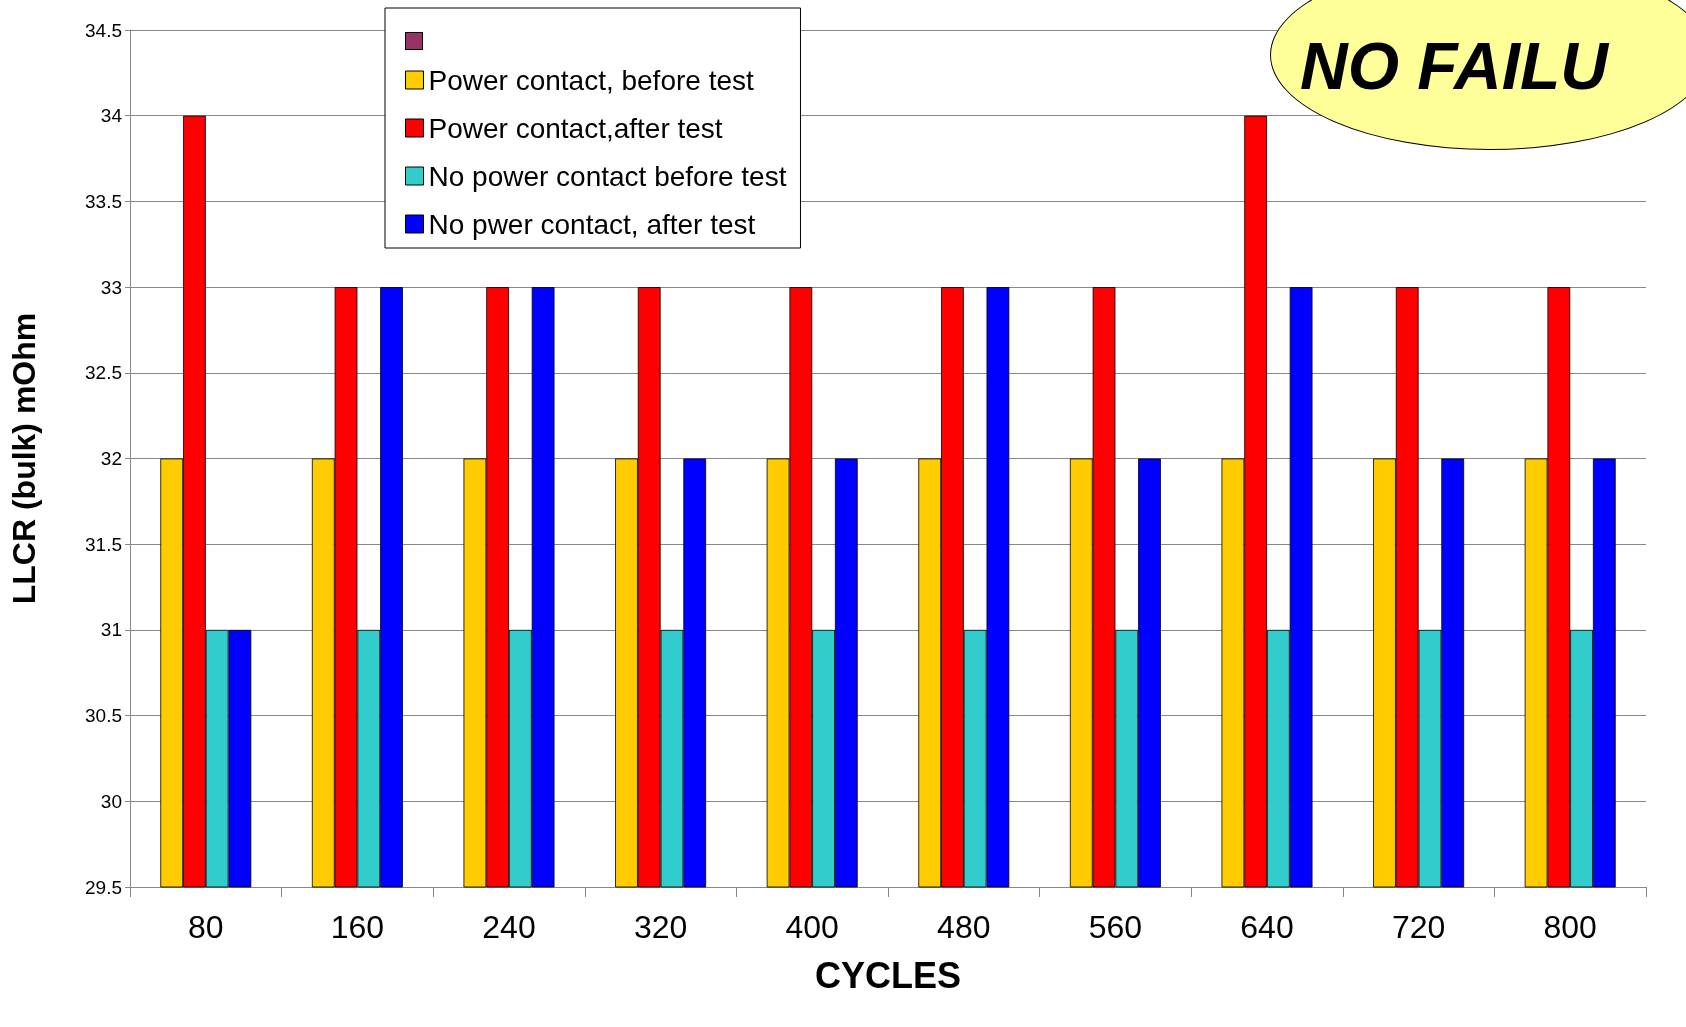 Image resolution: width=1686 pixels, height=1027 pixels. Describe the element at coordinates (1267, 927) in the screenshot. I see `x-tick-label: 640` at that location.